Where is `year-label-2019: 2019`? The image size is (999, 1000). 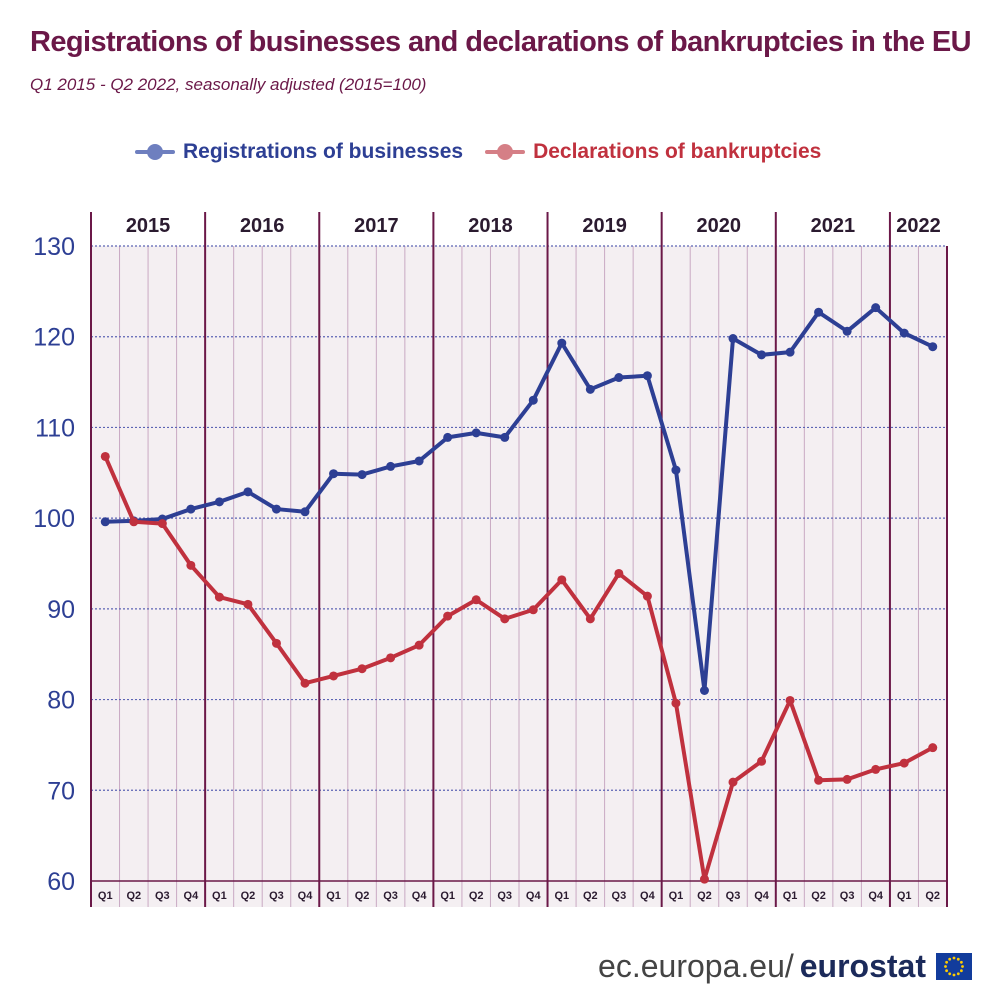 year-label-2019: 2019 is located at coordinates (604, 226).